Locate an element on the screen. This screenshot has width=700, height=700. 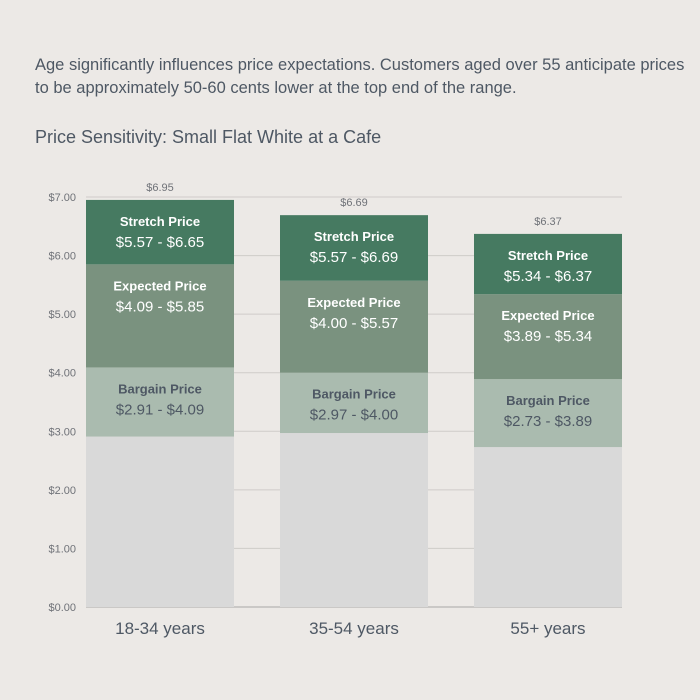
y-tick-label: $1.00 is located at coordinates (62, 549).